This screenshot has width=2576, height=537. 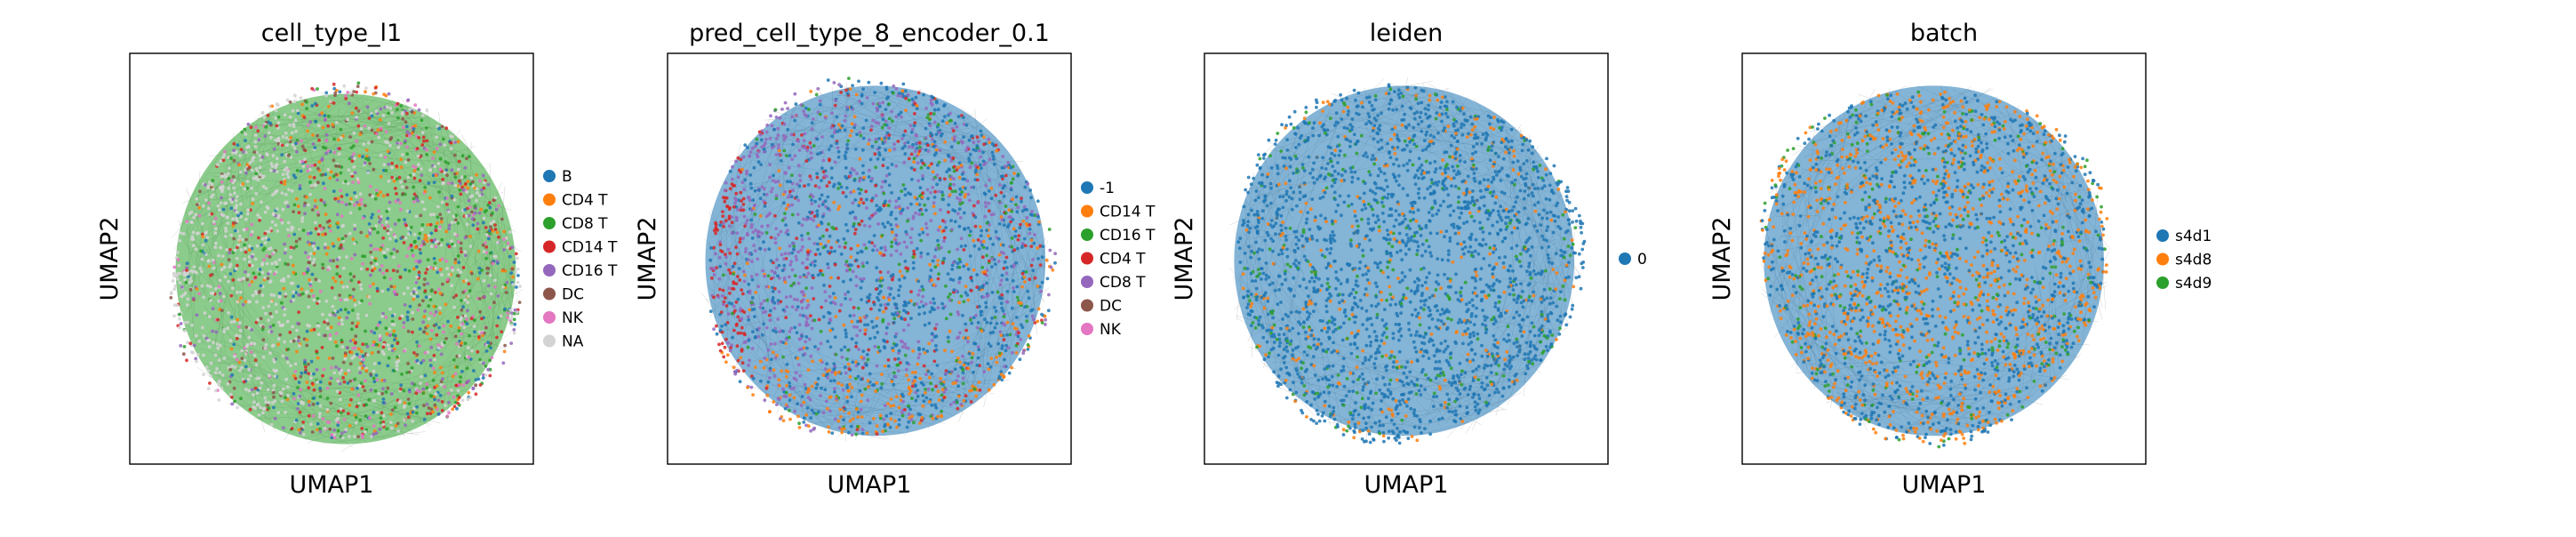 I want to click on panel-title: leiden, so click(x=1406, y=33).